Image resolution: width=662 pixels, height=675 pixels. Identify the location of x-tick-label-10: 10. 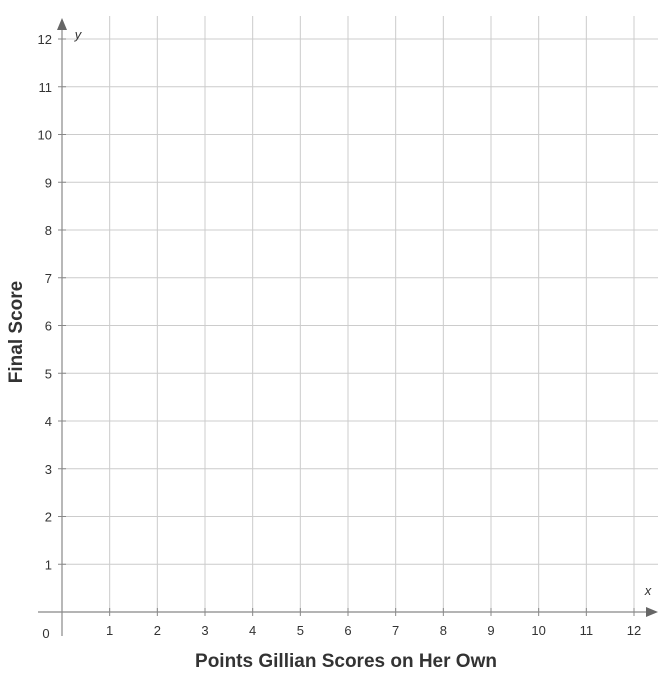
(538, 630).